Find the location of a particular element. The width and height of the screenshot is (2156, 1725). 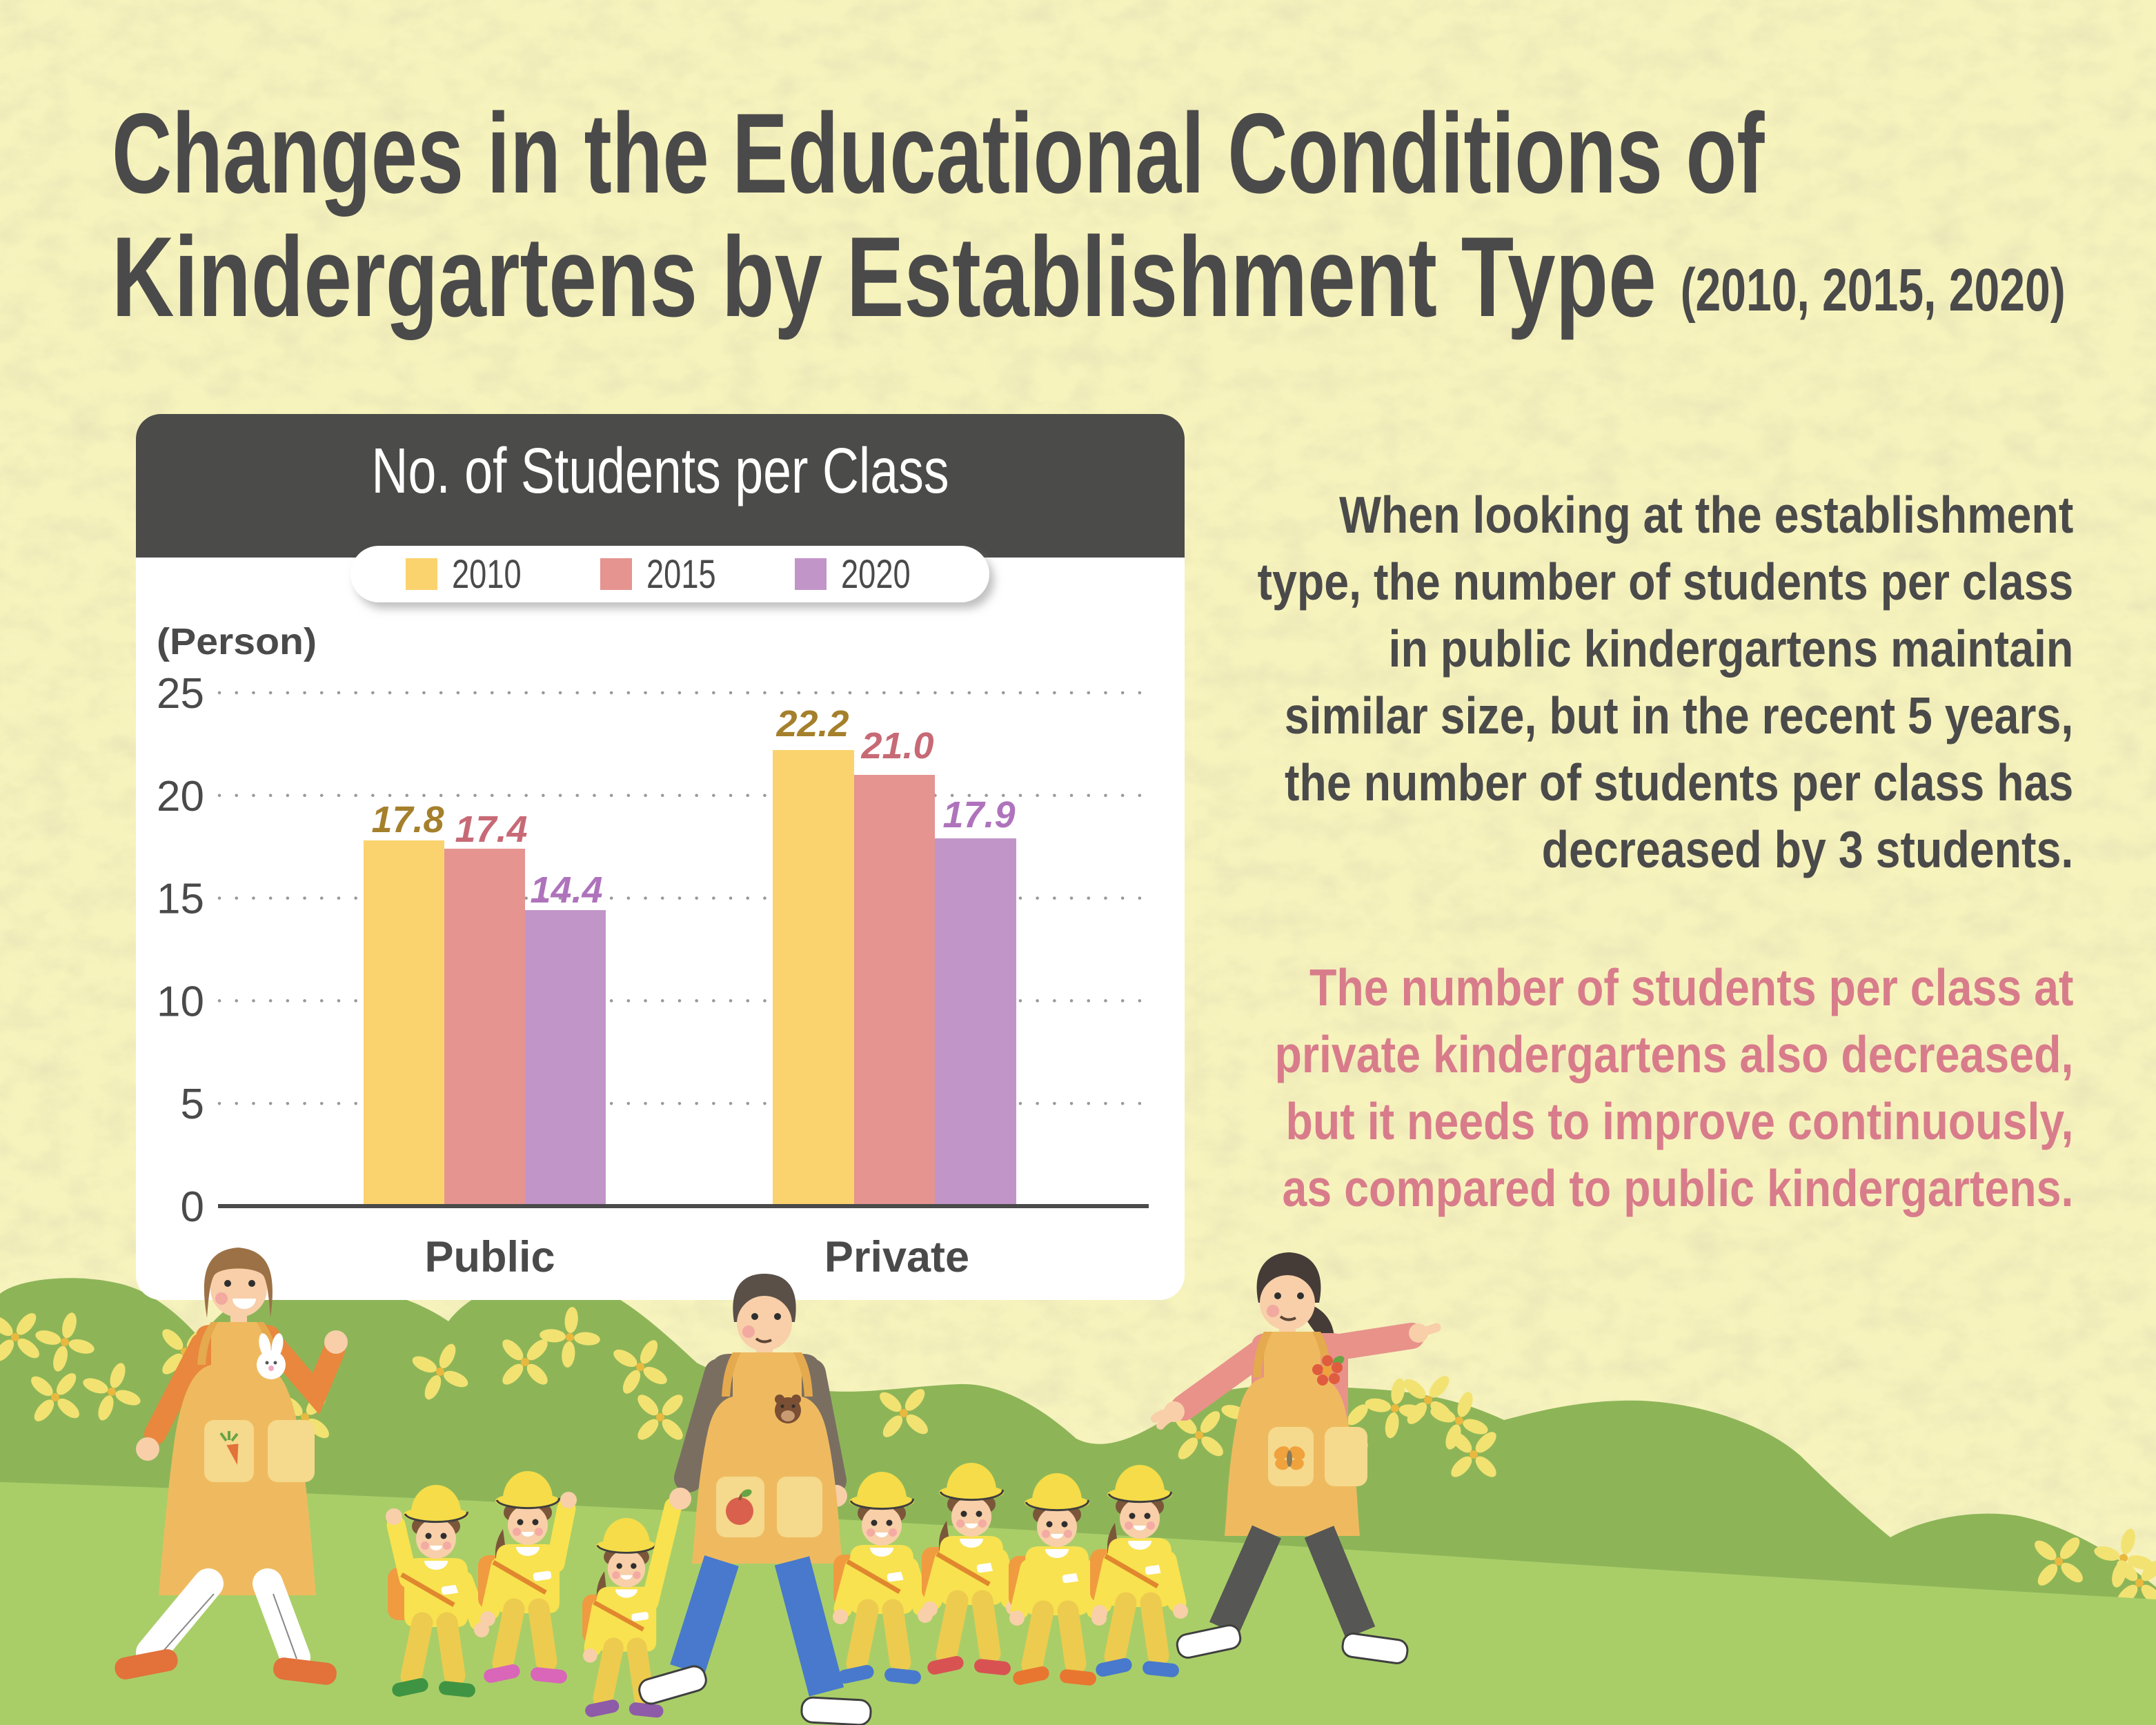

svg-text: 21.0 is located at coordinates (896, 746).